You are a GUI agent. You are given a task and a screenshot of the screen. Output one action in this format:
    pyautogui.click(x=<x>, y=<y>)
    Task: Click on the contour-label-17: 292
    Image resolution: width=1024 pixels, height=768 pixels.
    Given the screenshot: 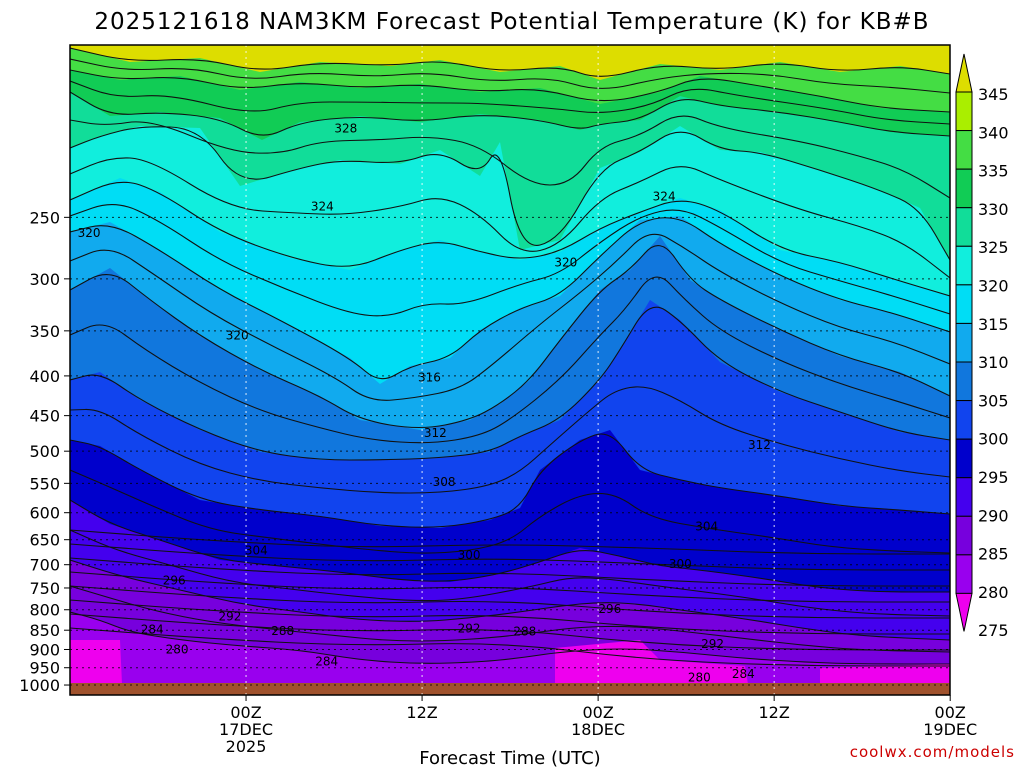 What is the action you would take?
    pyautogui.click(x=469, y=629)
    